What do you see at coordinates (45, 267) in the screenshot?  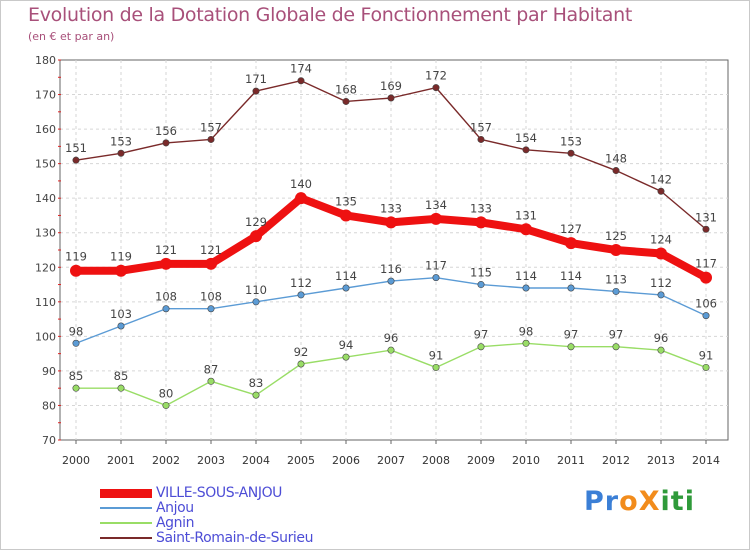 I see `y-tick-label: 120` at bounding box center [45, 267].